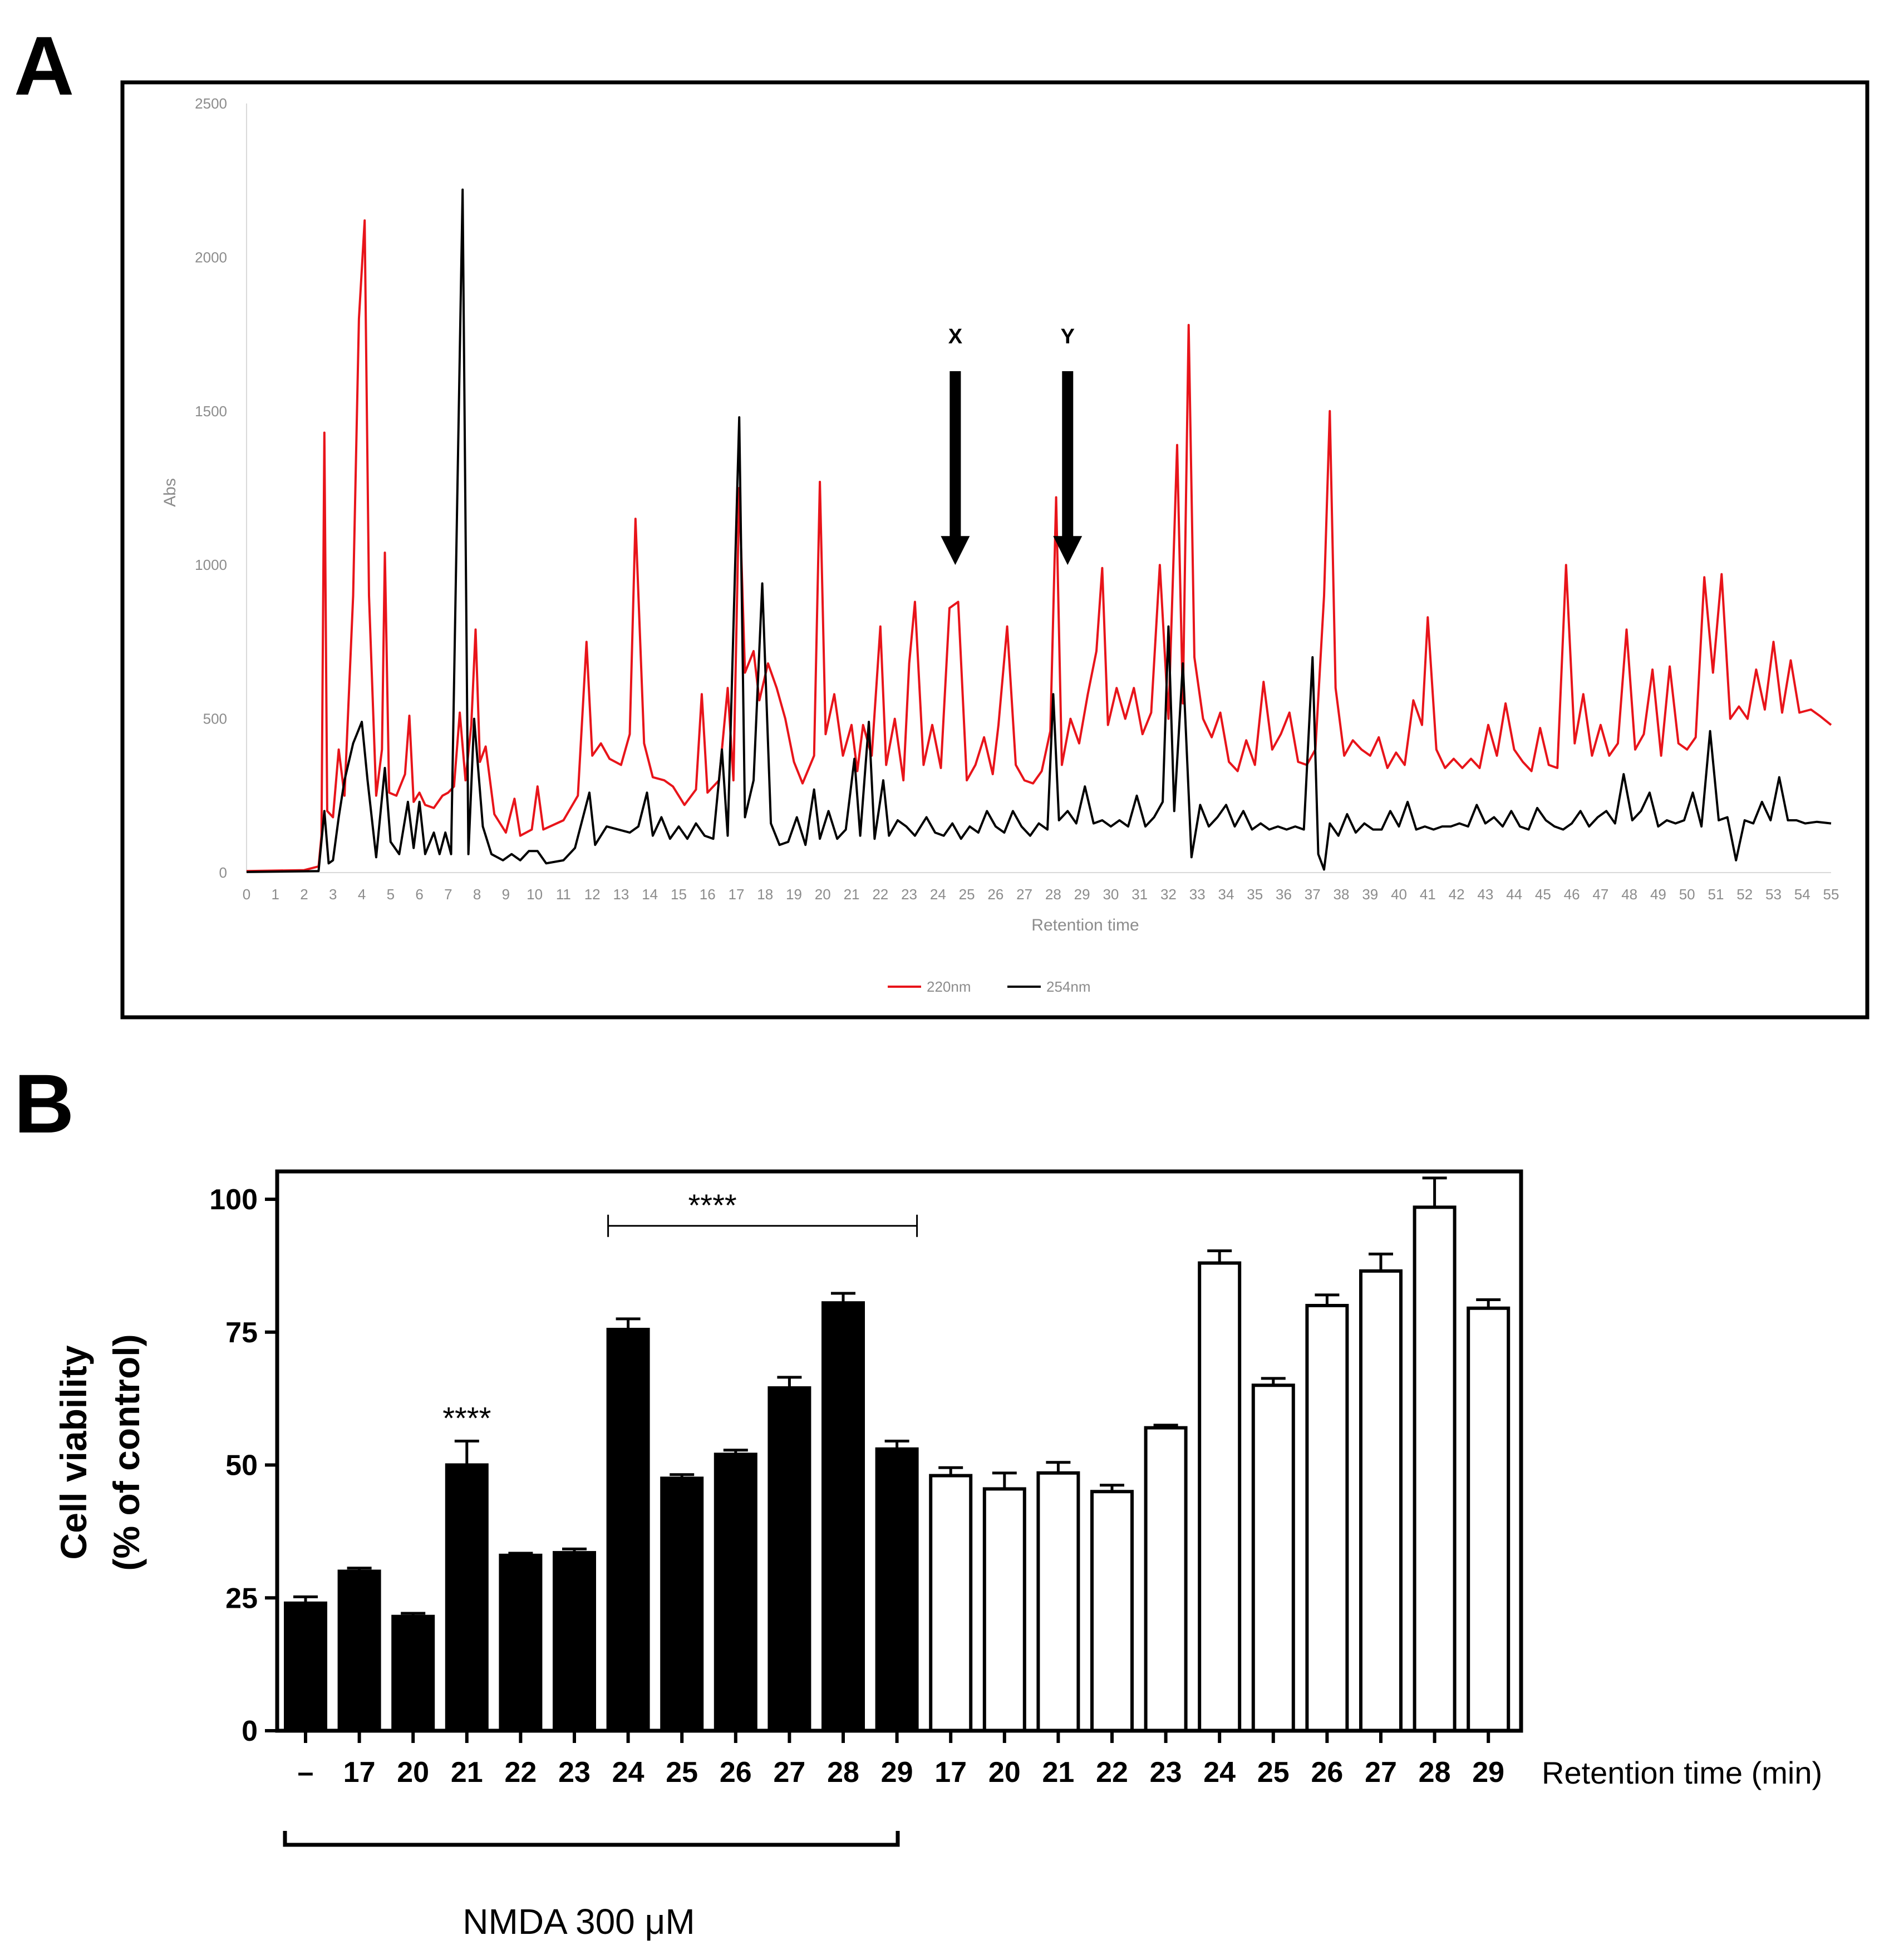 This screenshot has height=1955, width=1904. I want to click on viability-annotations: **** ****, so click(680, 1312).